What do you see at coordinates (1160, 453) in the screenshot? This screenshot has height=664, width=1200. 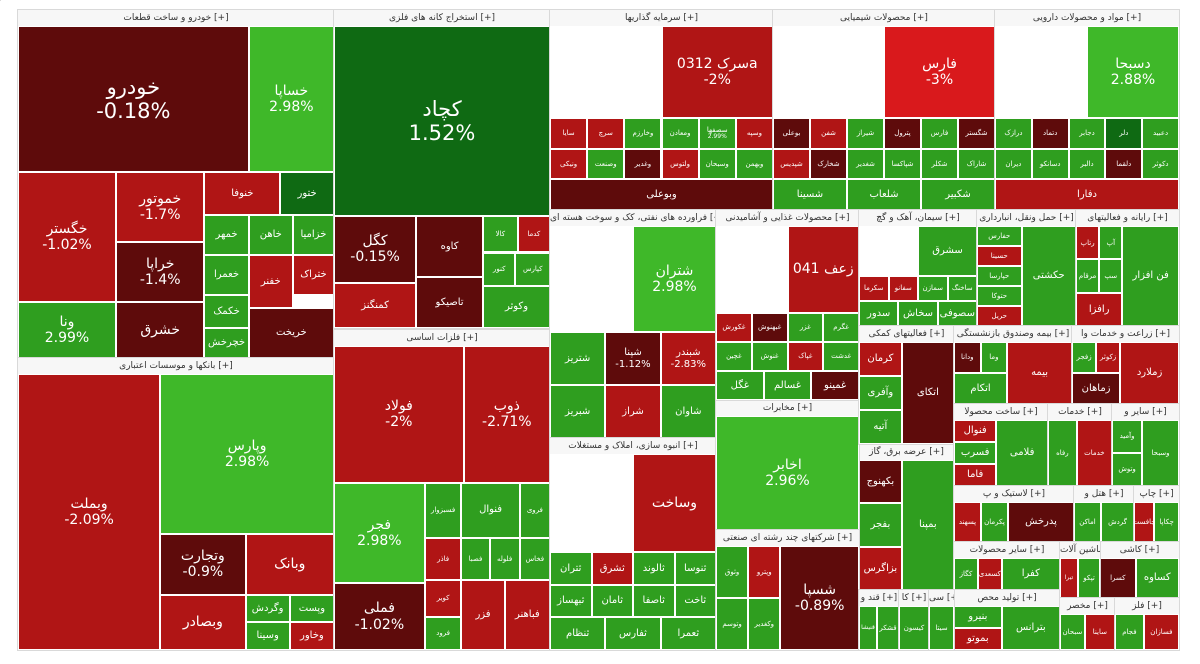 I see `stock-tile: وسبحا` at bounding box center [1160, 453].